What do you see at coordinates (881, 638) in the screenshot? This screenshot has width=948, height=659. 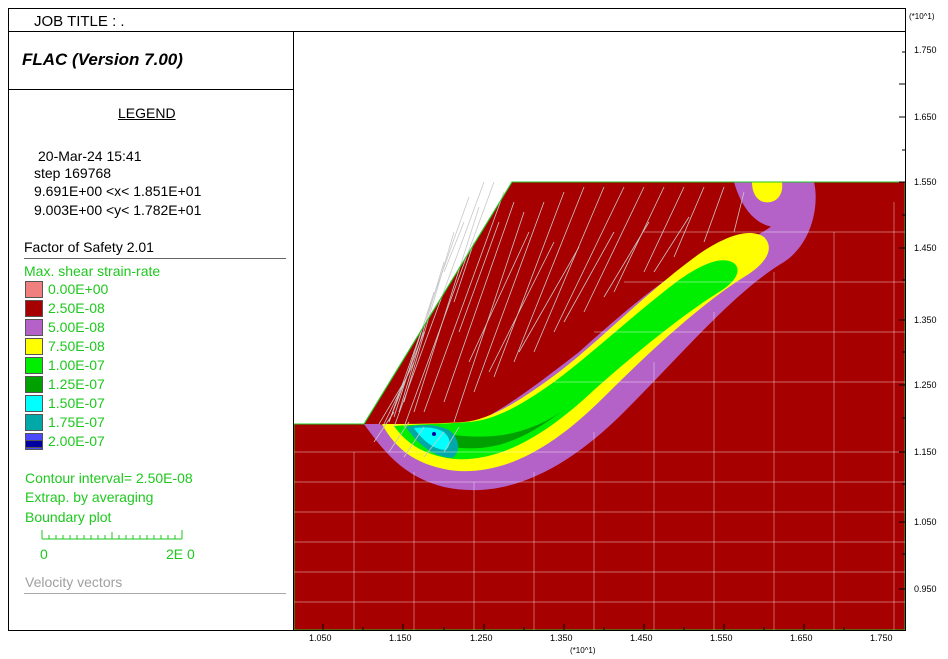 I see `x-tick-7: 1.750` at bounding box center [881, 638].